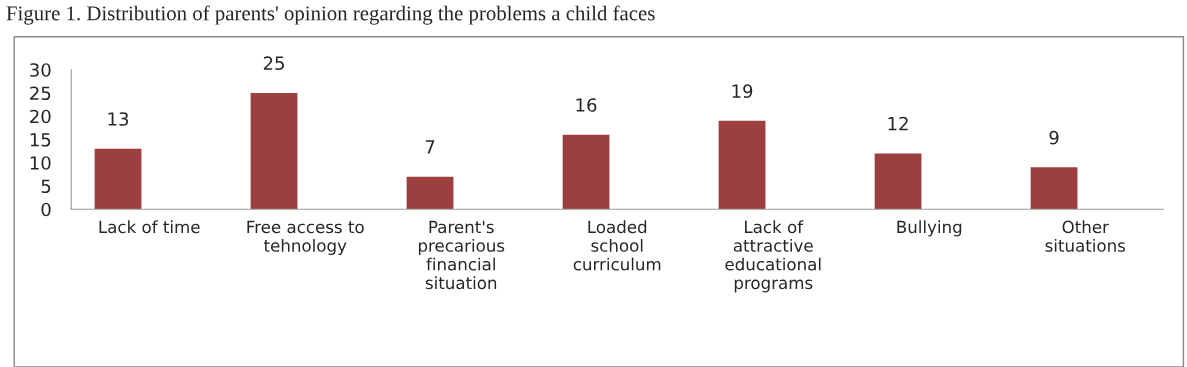  Describe the element at coordinates (617, 245) in the screenshot. I see `x-tick-label: Loaded school curriculum` at that location.